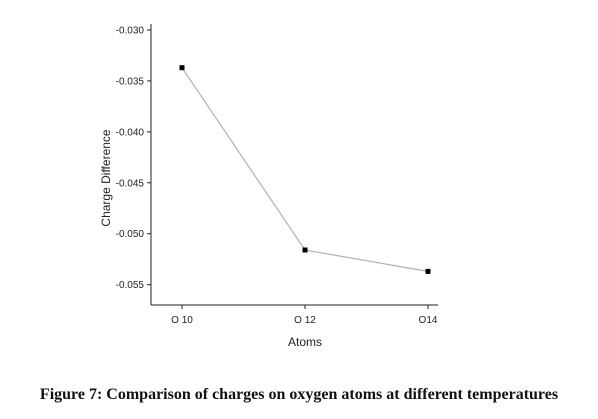 The width and height of the screenshot is (598, 419). Describe the element at coordinates (130, 31) in the screenshot. I see `y-tick-label: -0.030` at that location.